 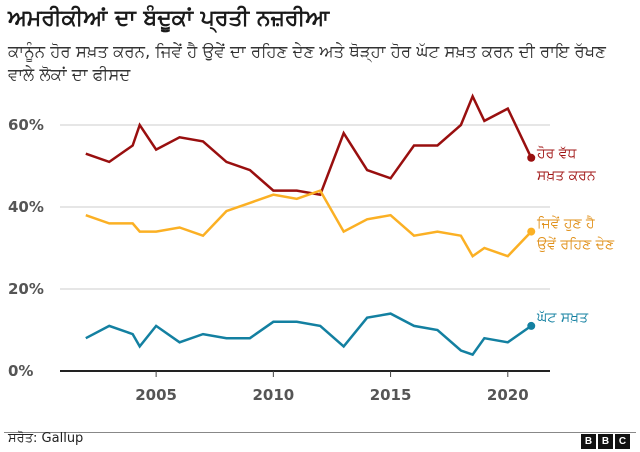 What do you see at coordinates (508, 395) in the screenshot?
I see `x-tick-label: 2020` at bounding box center [508, 395].